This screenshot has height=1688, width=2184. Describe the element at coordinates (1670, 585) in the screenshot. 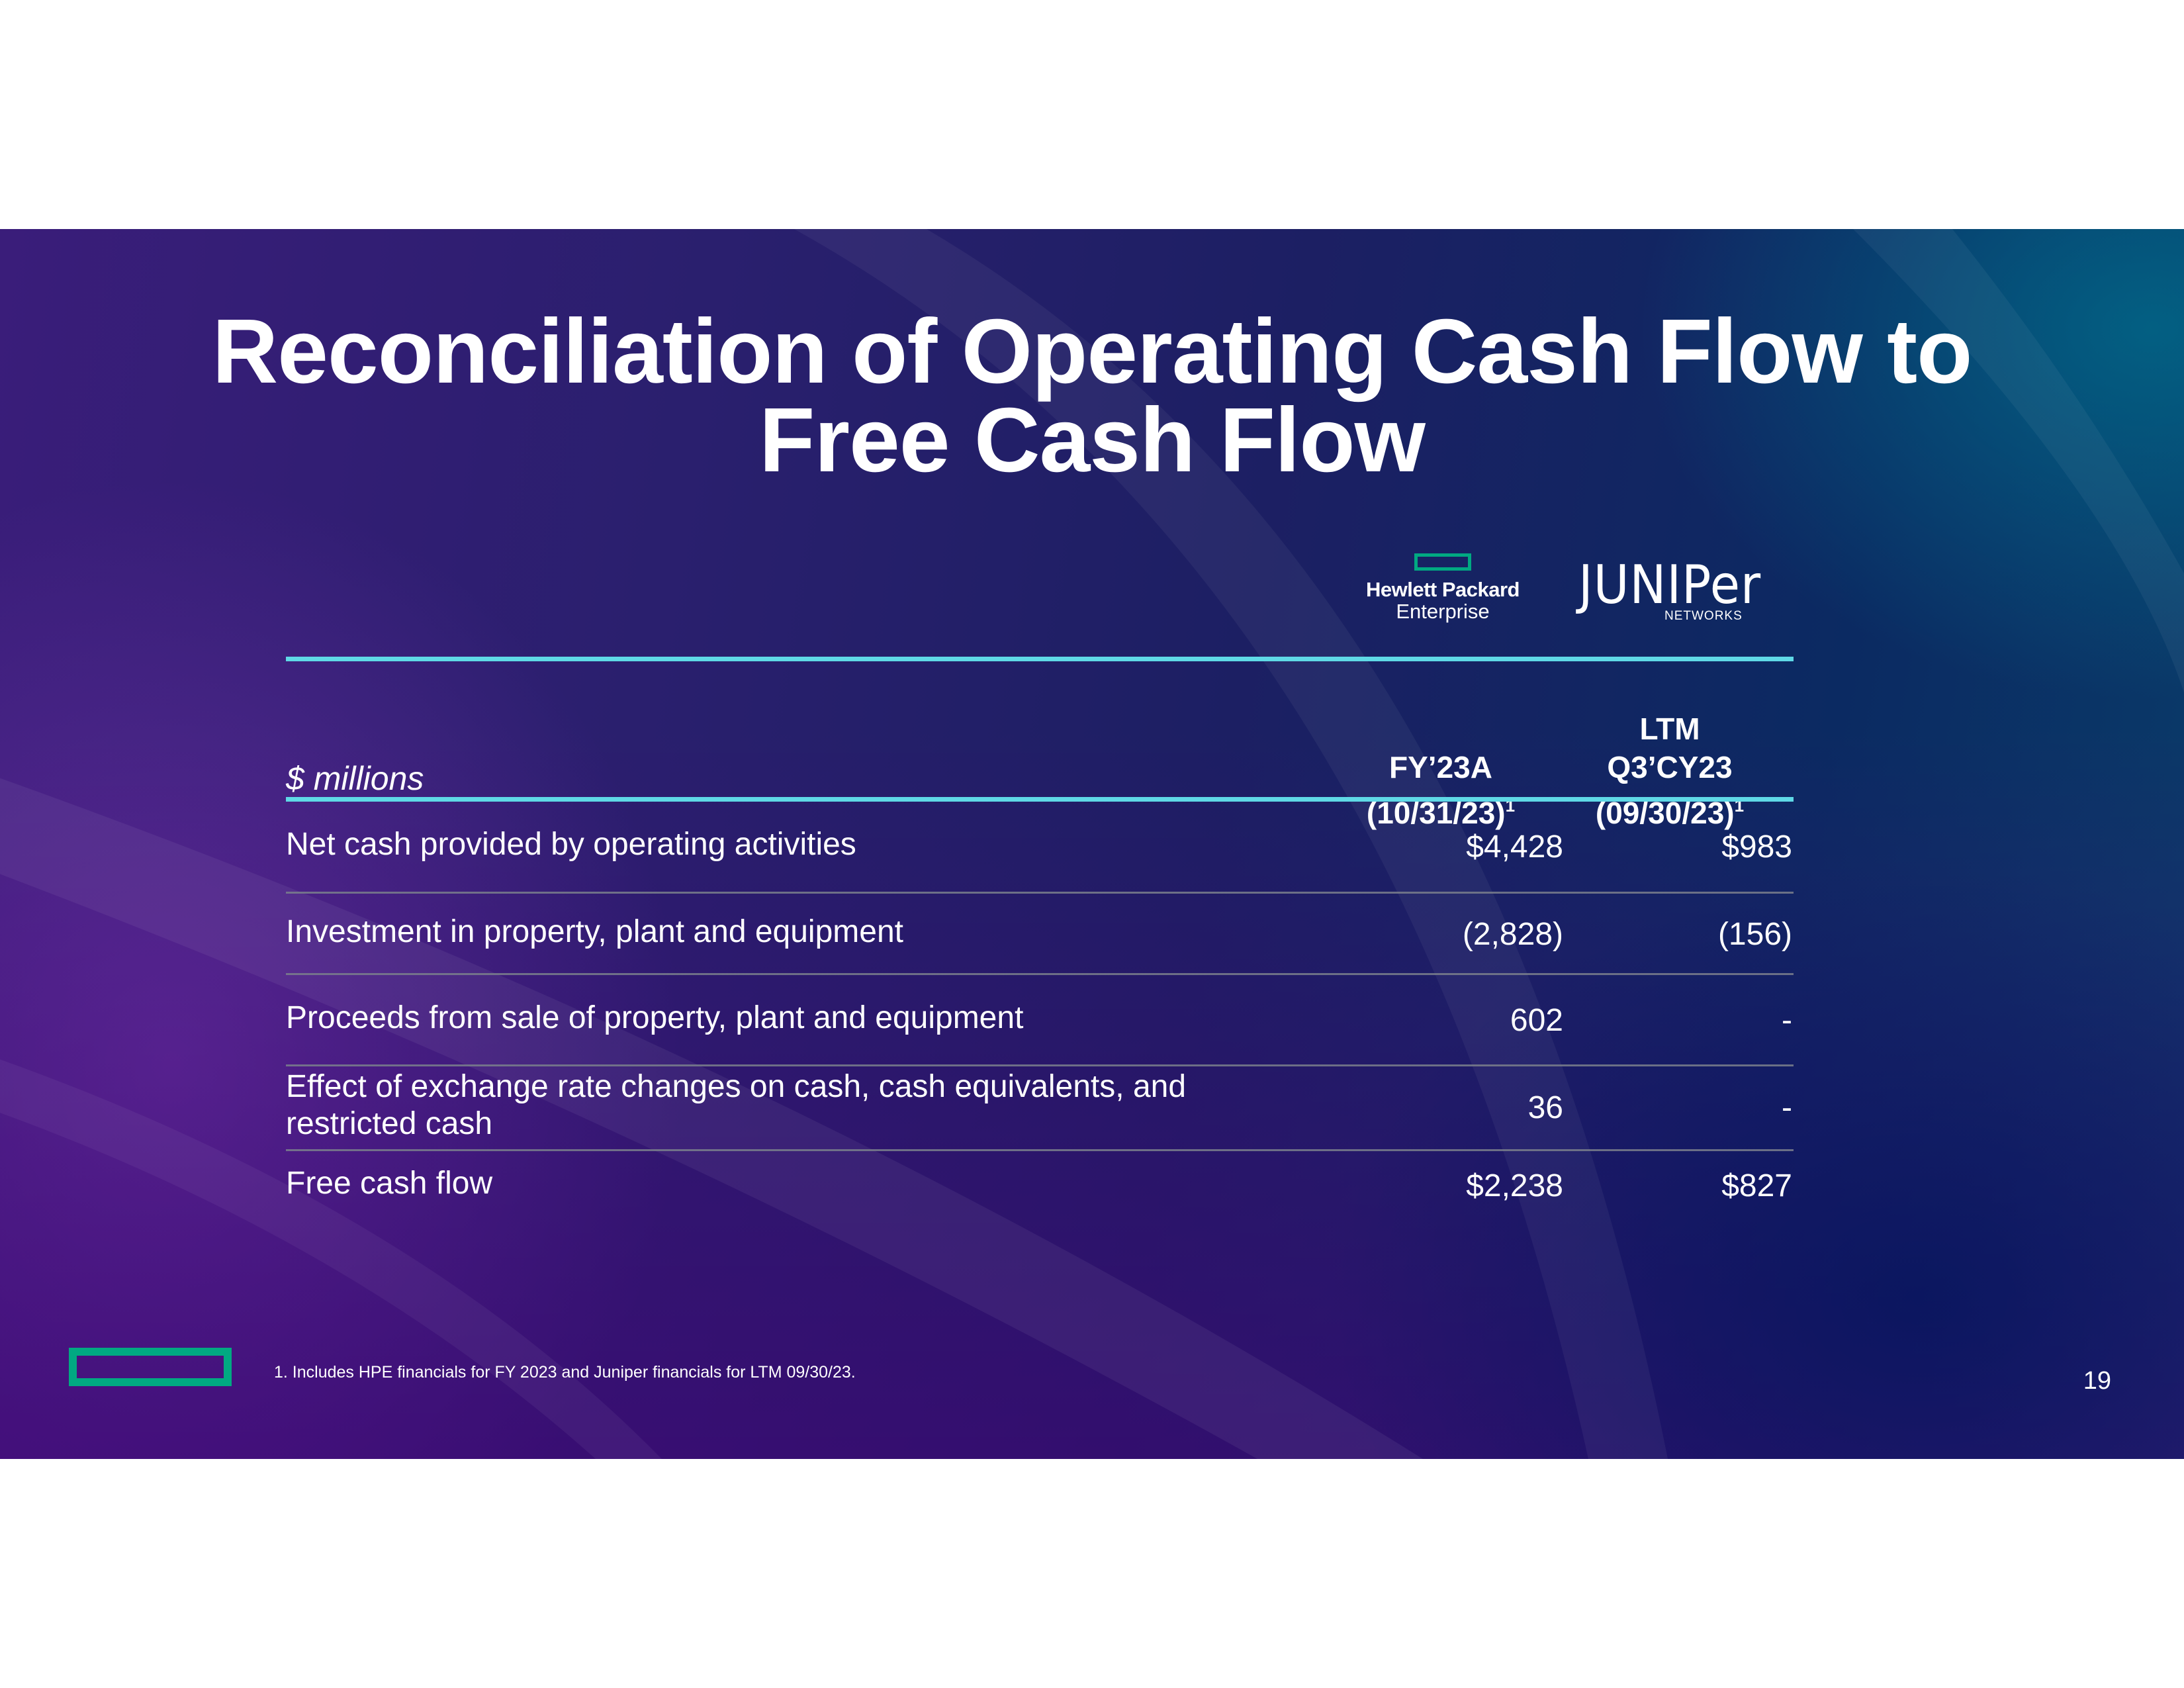

I see `juniper-logo-name: JUNIPer` at that location.